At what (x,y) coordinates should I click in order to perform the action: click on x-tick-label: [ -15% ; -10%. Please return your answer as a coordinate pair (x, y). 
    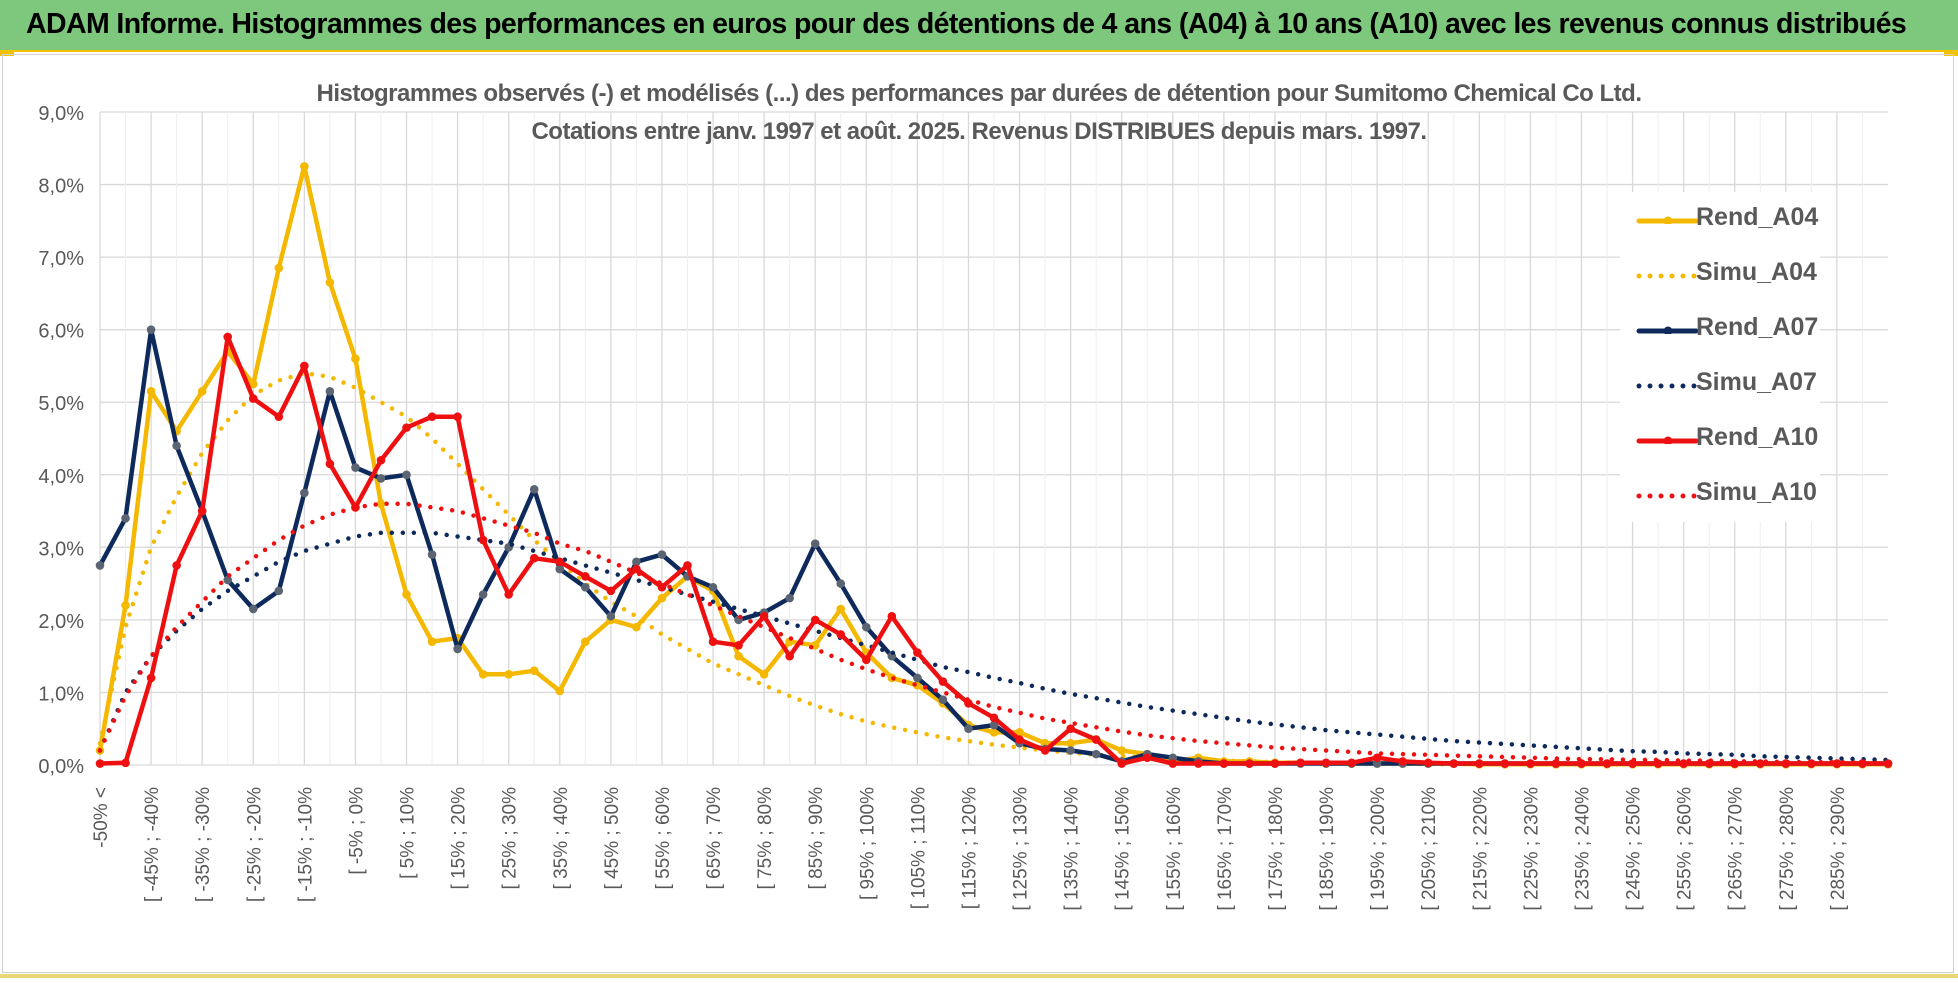
    Looking at the image, I should click on (305, 844).